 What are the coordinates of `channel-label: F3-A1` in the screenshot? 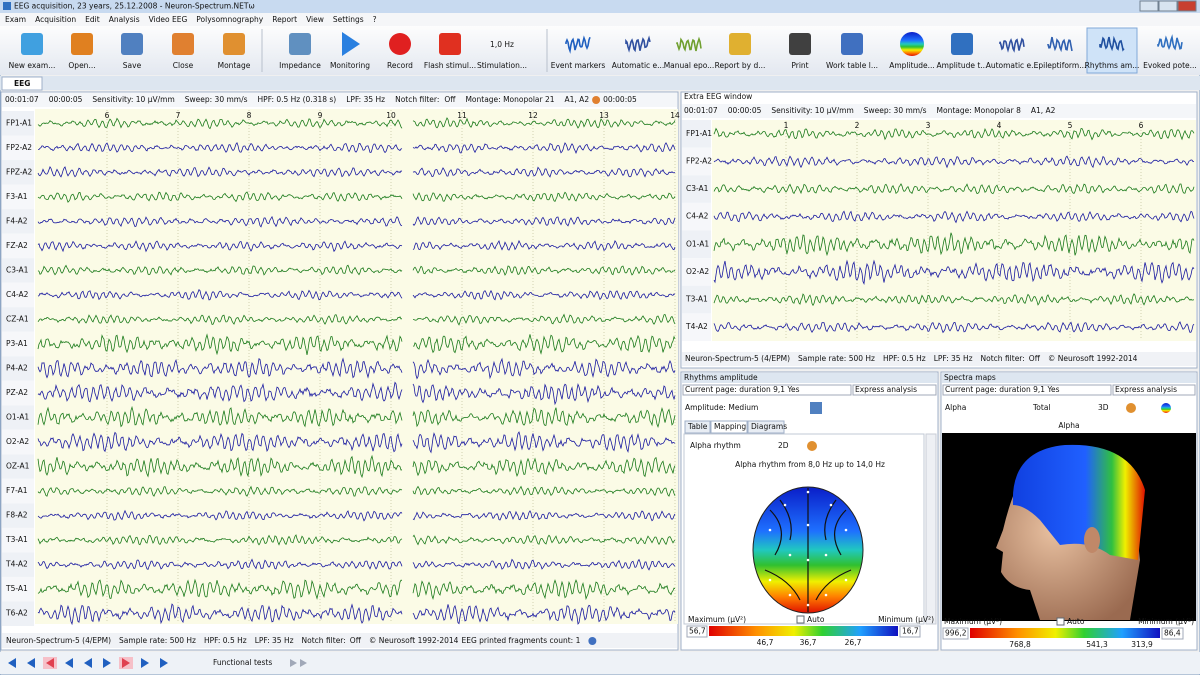 It's located at (17, 196).